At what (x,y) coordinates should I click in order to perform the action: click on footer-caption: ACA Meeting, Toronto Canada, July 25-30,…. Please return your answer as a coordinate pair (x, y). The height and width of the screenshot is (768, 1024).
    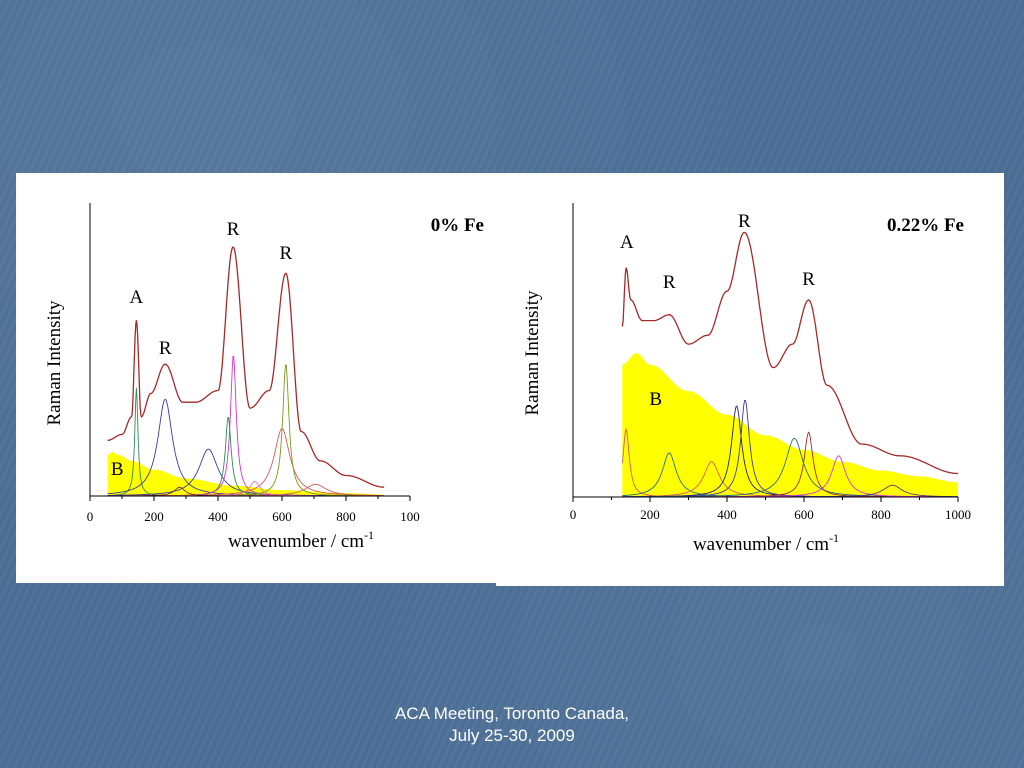
    Looking at the image, I should click on (512, 725).